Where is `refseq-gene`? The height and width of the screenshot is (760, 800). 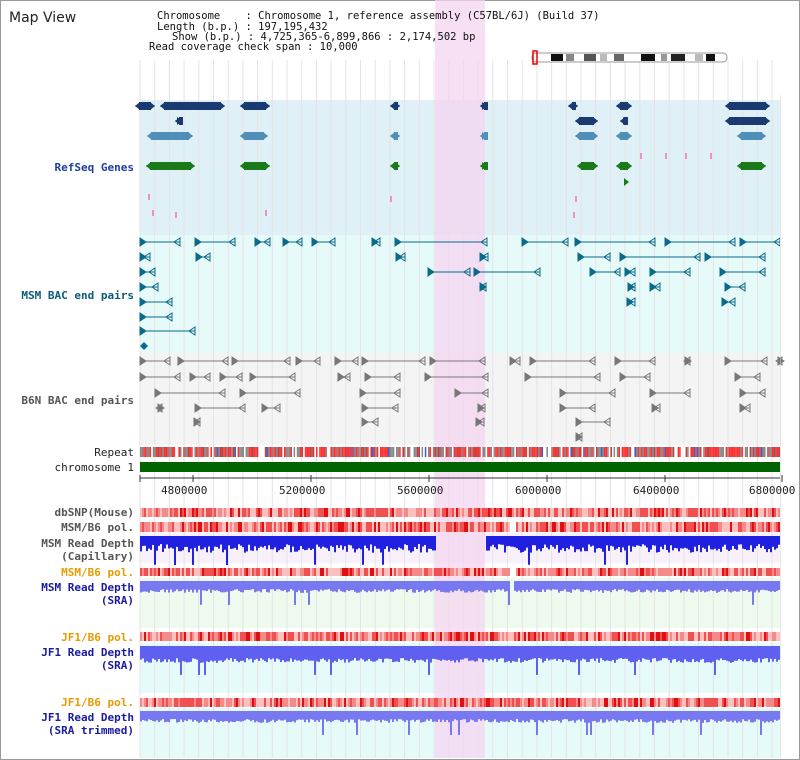 refseq-gene is located at coordinates (192, 166).